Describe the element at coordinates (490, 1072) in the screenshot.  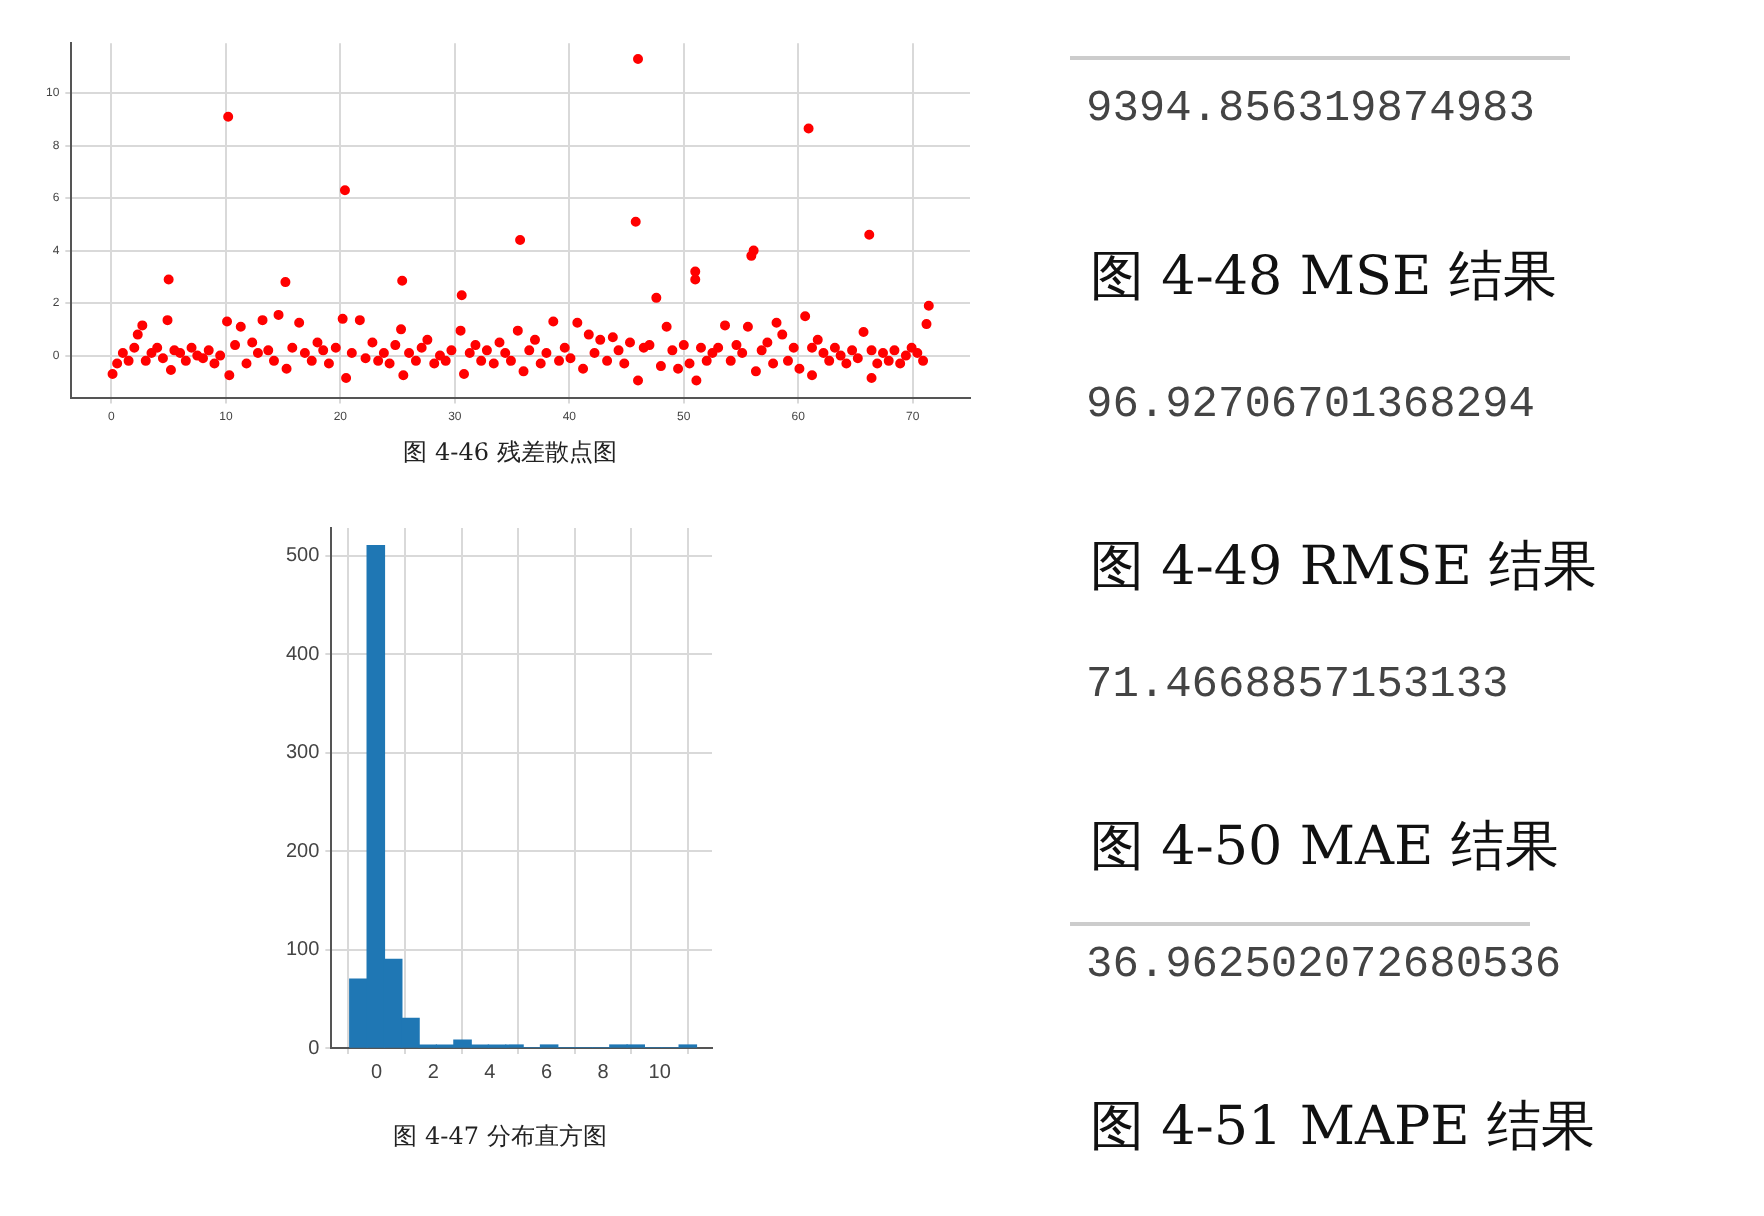
I see `x-tick-label: 4` at that location.